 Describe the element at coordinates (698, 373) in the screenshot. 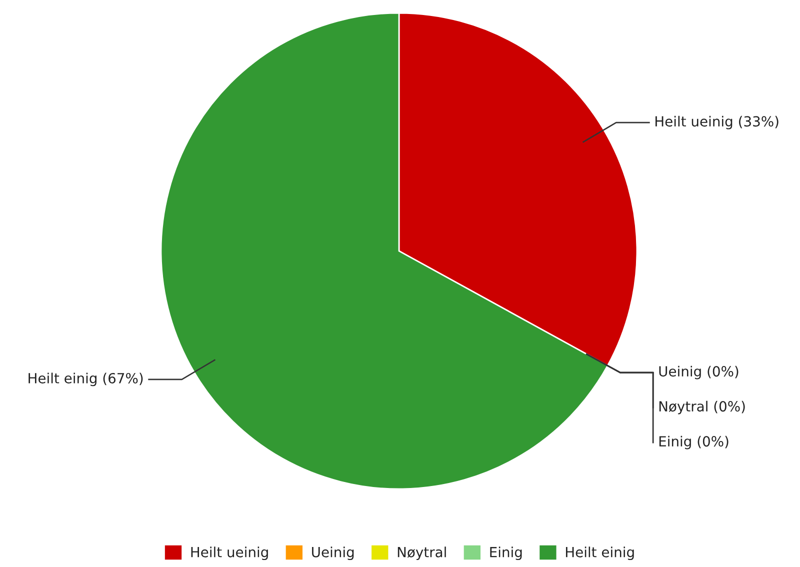

I see `text: Ueinig (0%)` at that location.